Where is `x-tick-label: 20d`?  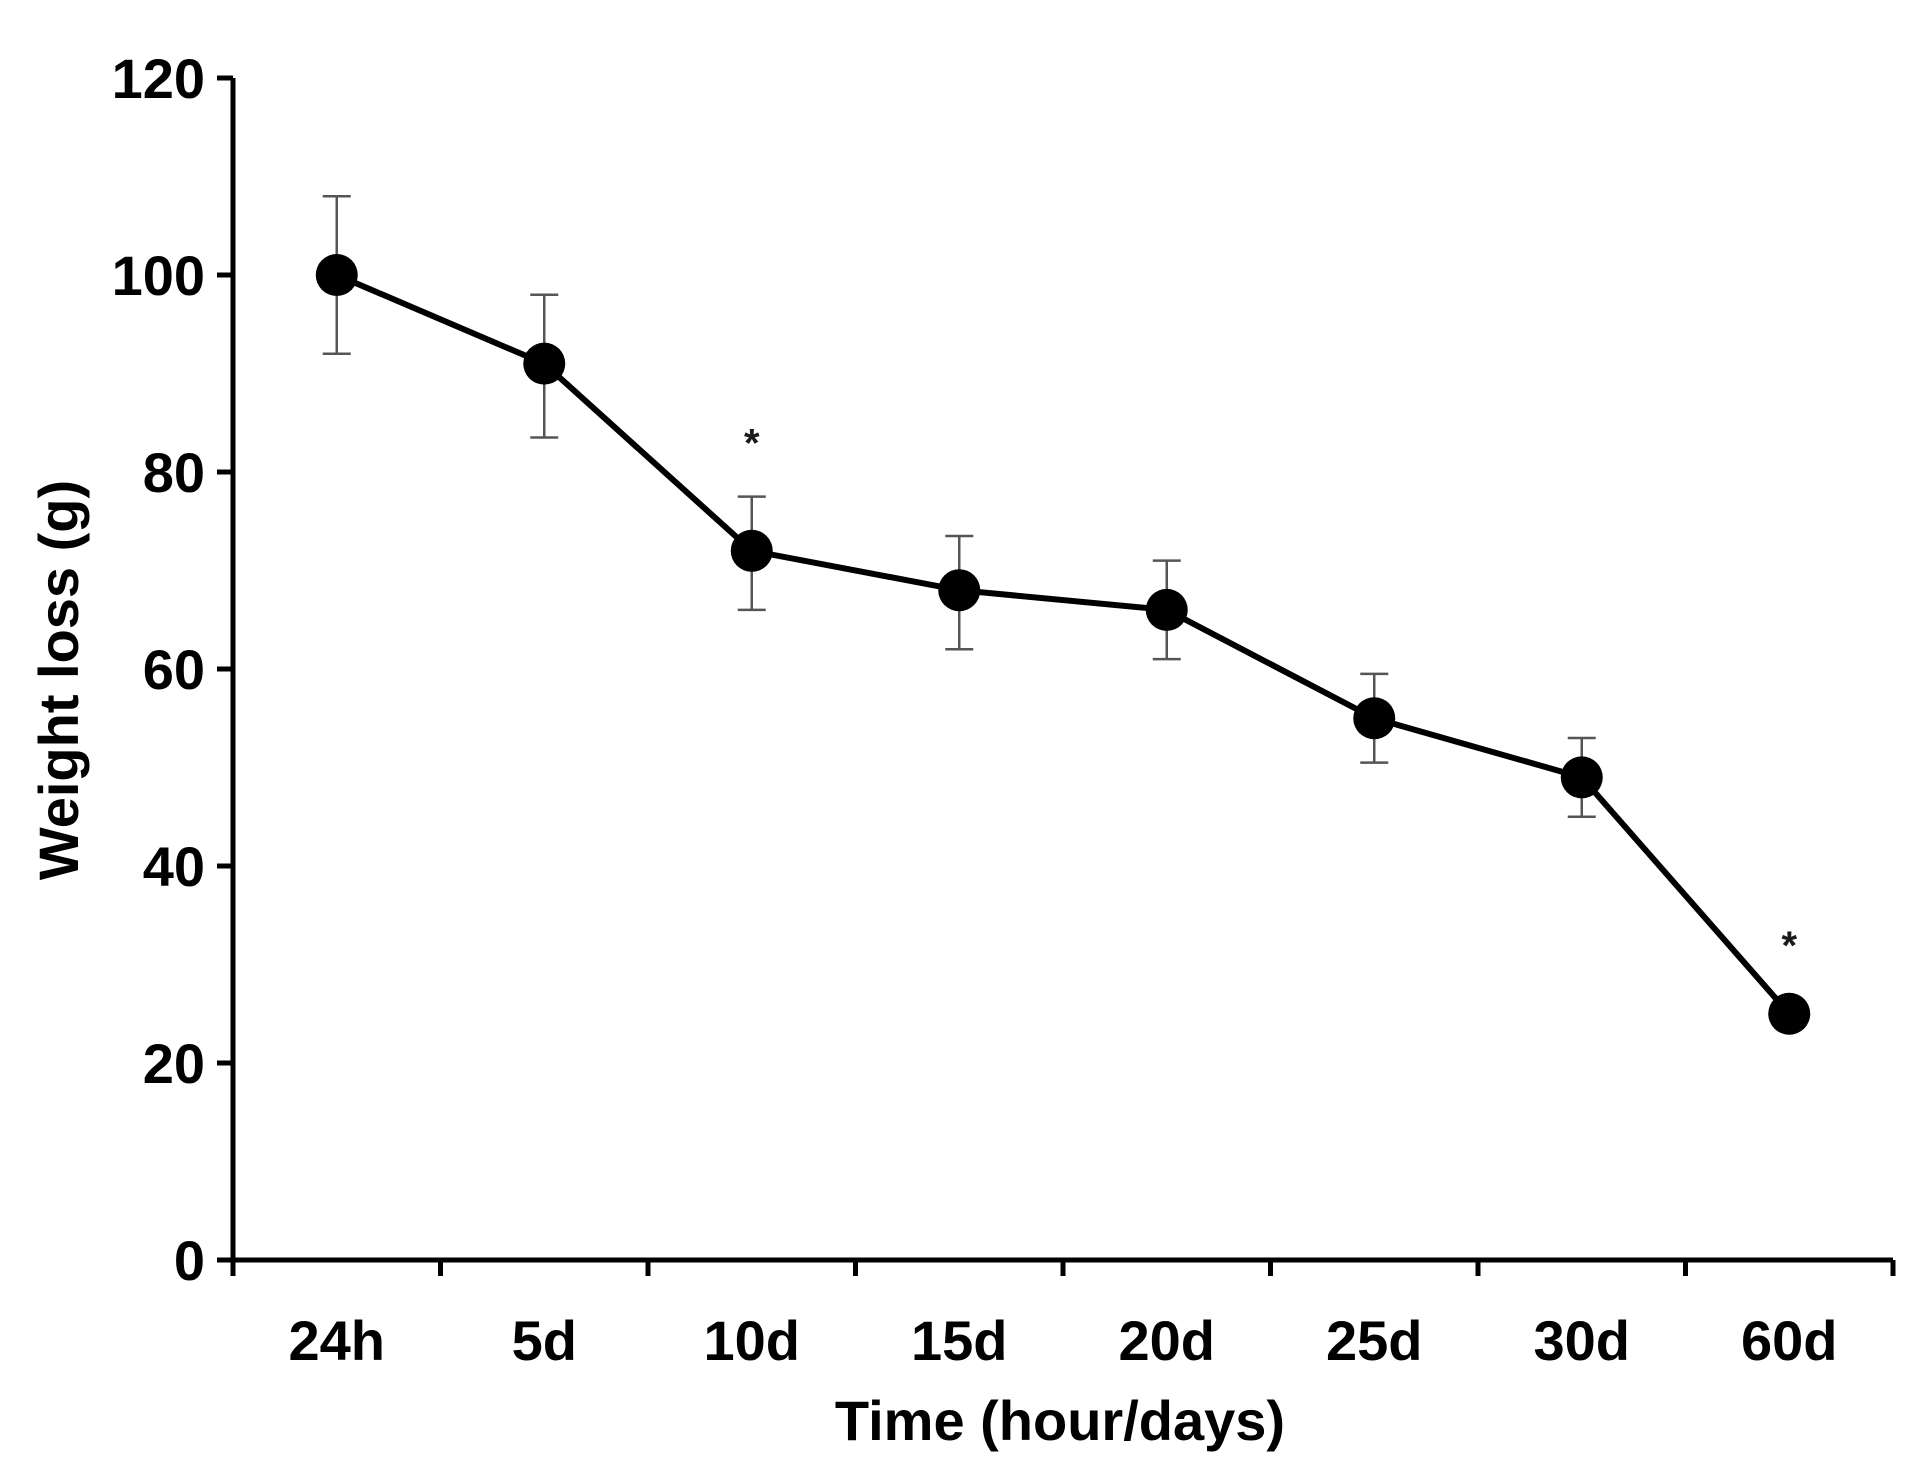 x-tick-label: 20d is located at coordinates (1167, 1340).